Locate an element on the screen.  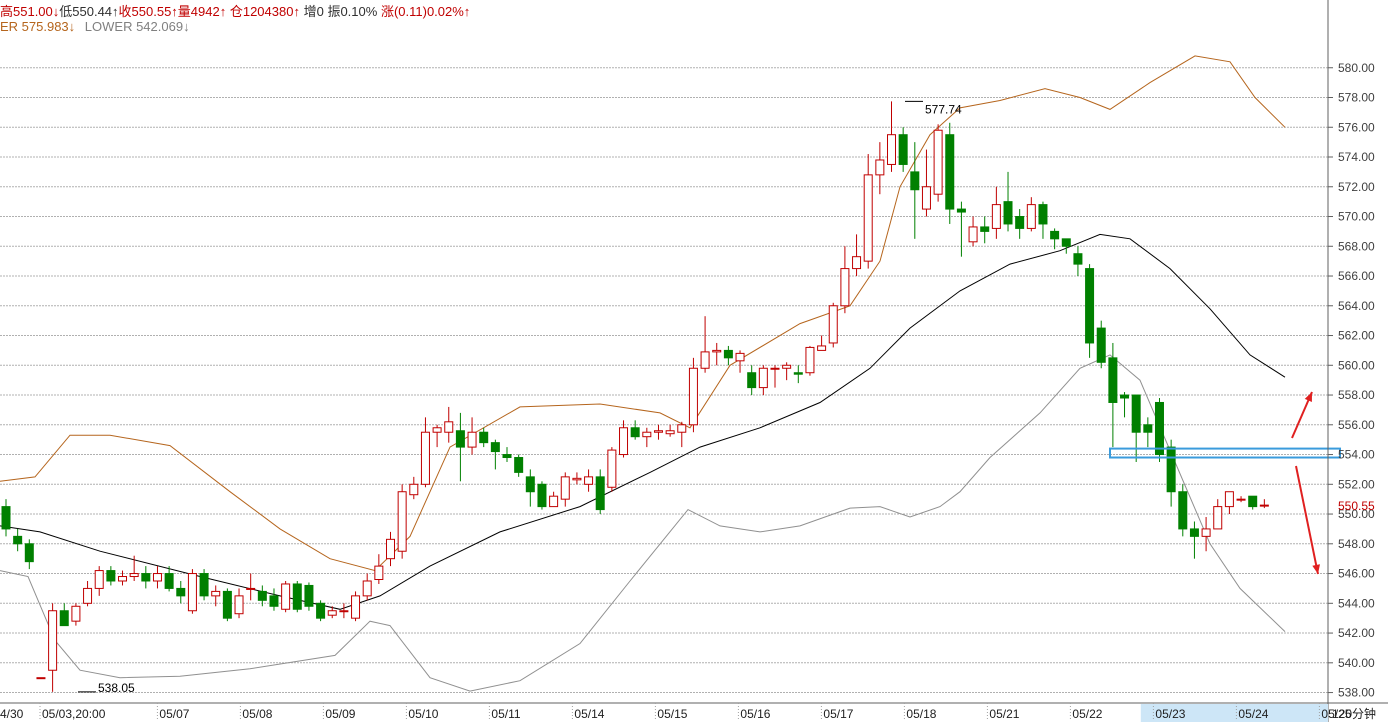
y-tick-label: 546.00 is located at coordinates (1356, 574).